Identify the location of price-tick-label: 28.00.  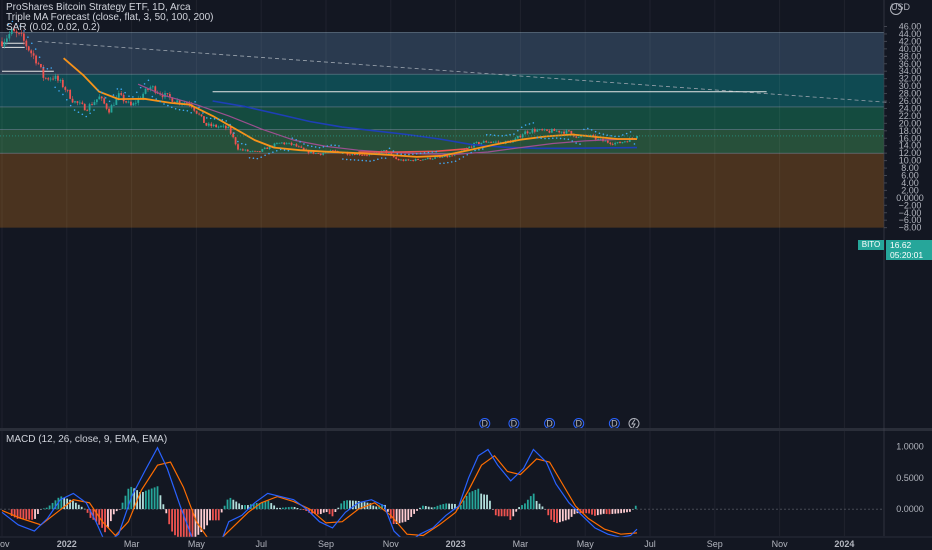
(910, 94).